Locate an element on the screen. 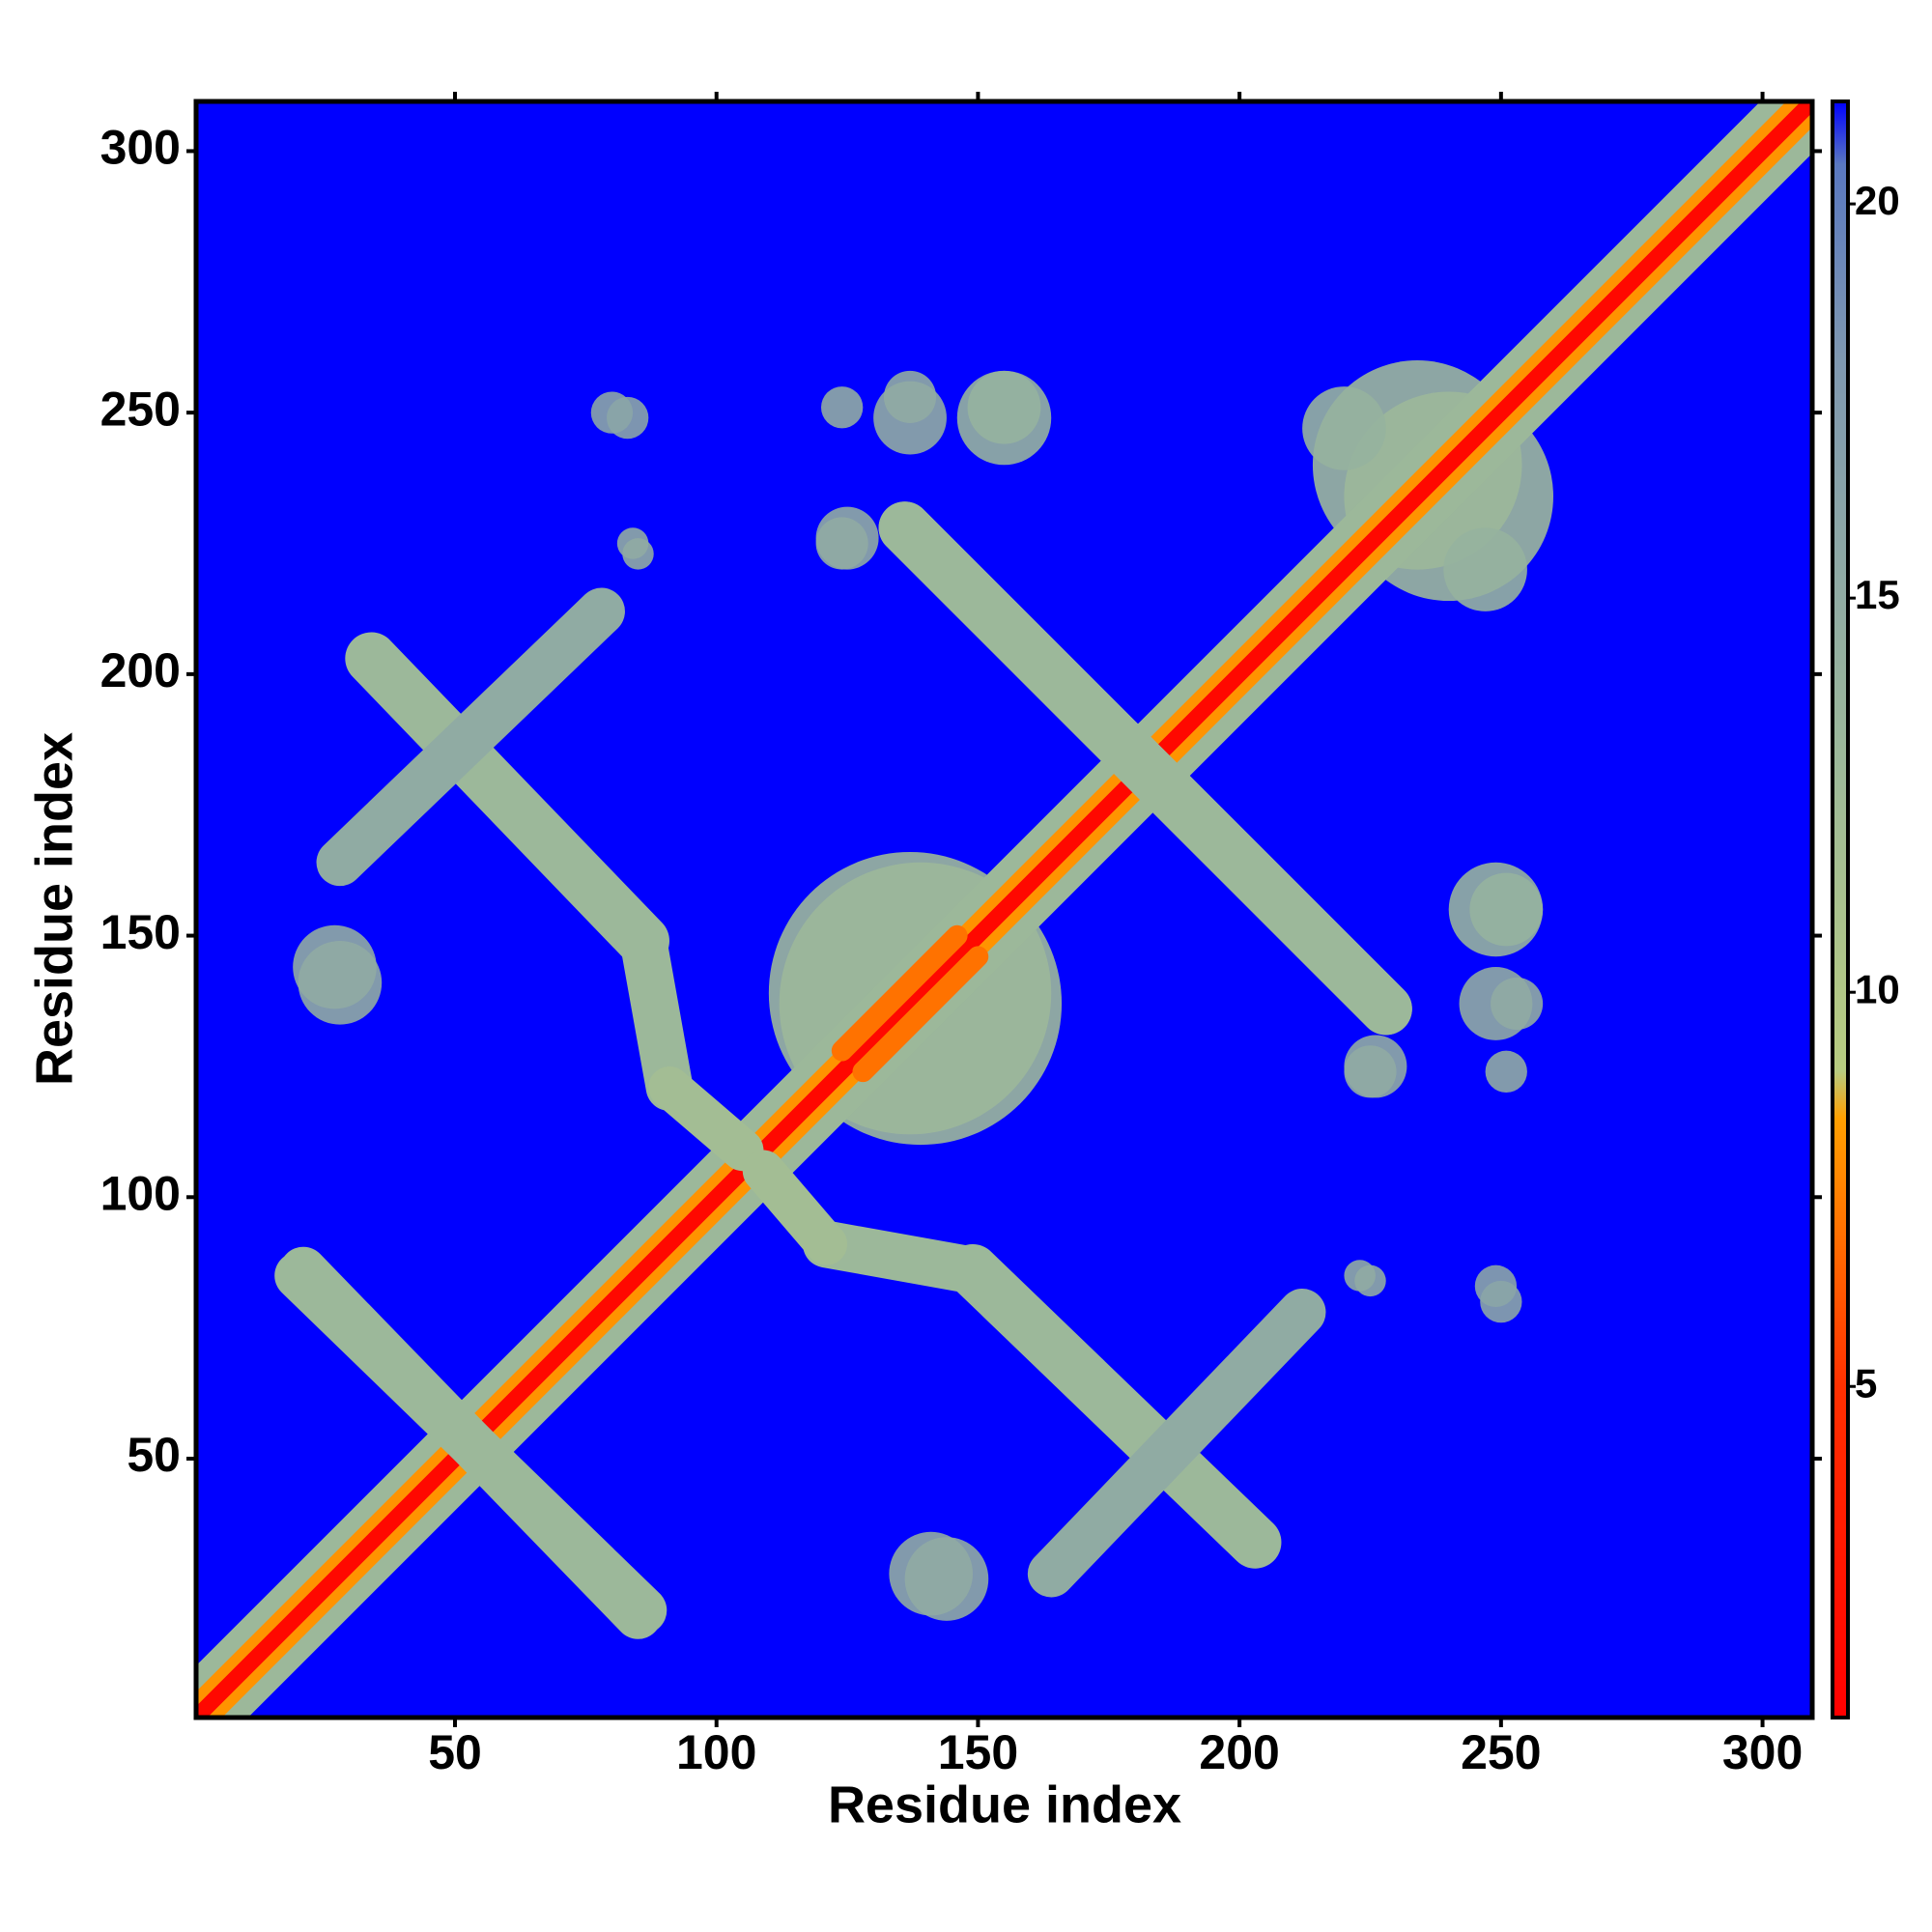 This screenshot has width=1932, height=1932. y-tick-label: 50 is located at coordinates (154, 1455).